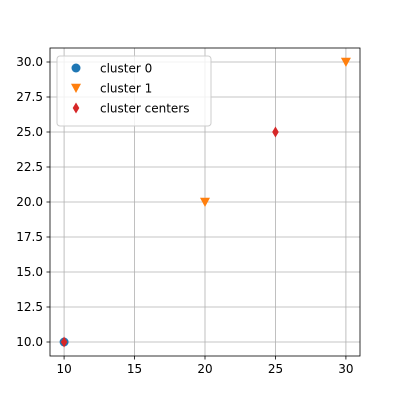 This screenshot has height=400, width=400. I want to click on y-tick-label: 25.0, so click(29, 132).